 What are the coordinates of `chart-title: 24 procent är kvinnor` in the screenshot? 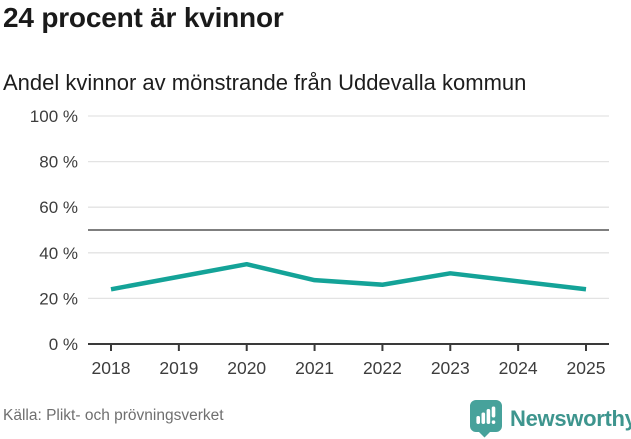 It's located at (143, 17).